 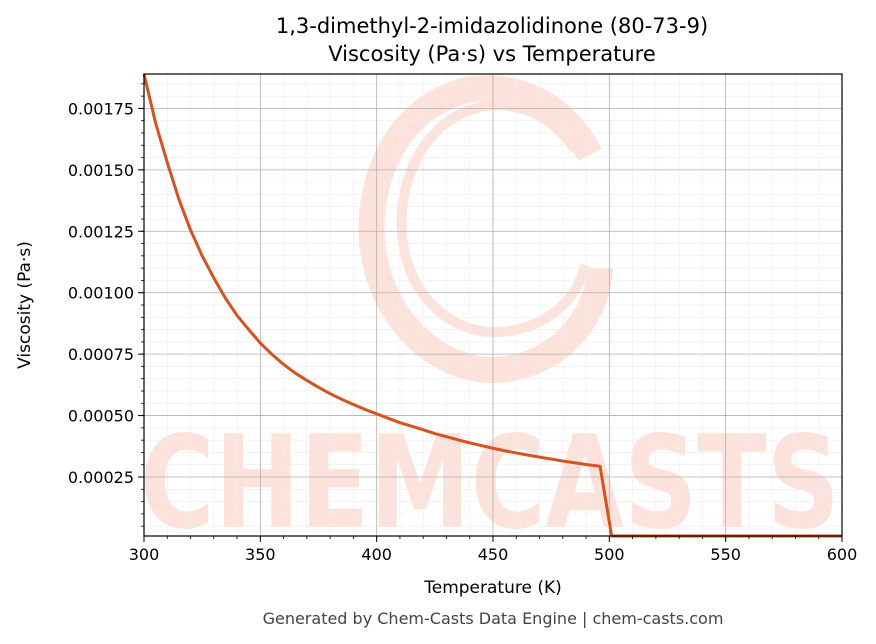 What do you see at coordinates (492, 26) in the screenshot?
I see `chart-title-line1: 1,3-dimethyl-2-imidazolidinone (80-73-9)` at bounding box center [492, 26].